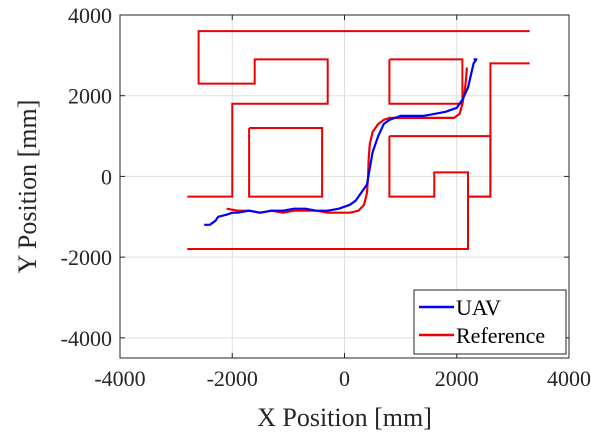 The width and height of the screenshot is (591, 439). What do you see at coordinates (344, 378) in the screenshot?
I see `x-tick-label: 0` at bounding box center [344, 378].